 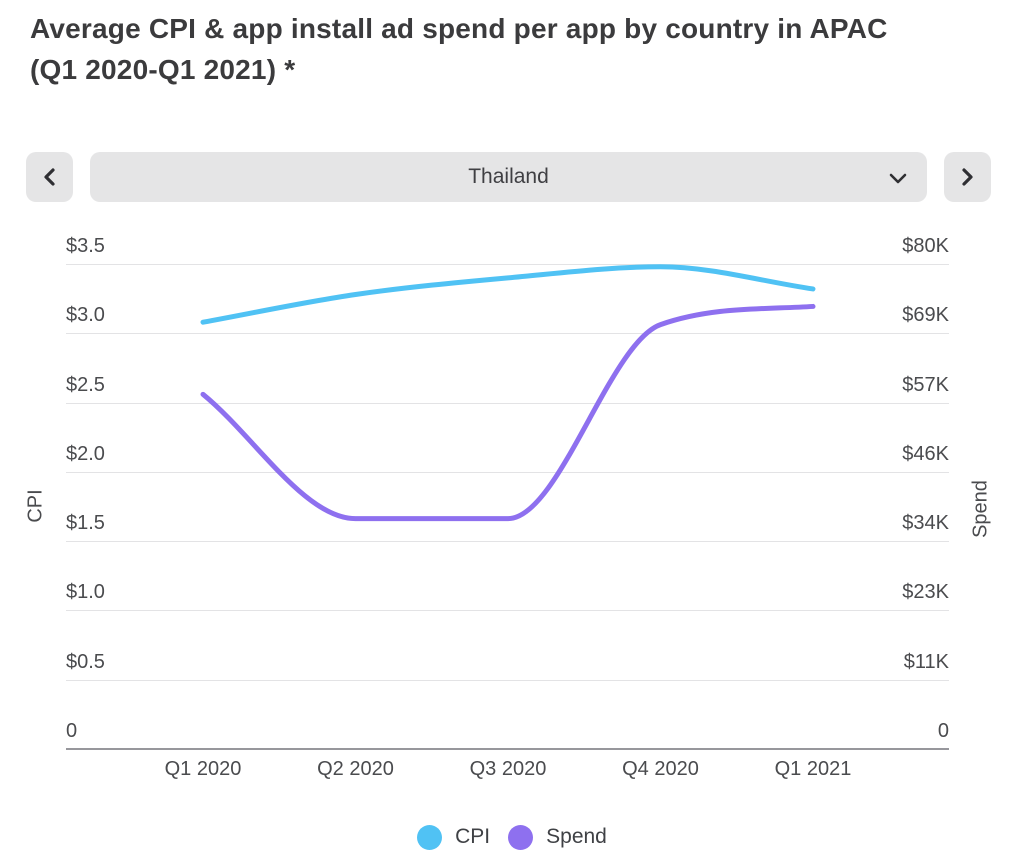 I want to click on left-axis-tick-label: $1.0, so click(x=85, y=592).